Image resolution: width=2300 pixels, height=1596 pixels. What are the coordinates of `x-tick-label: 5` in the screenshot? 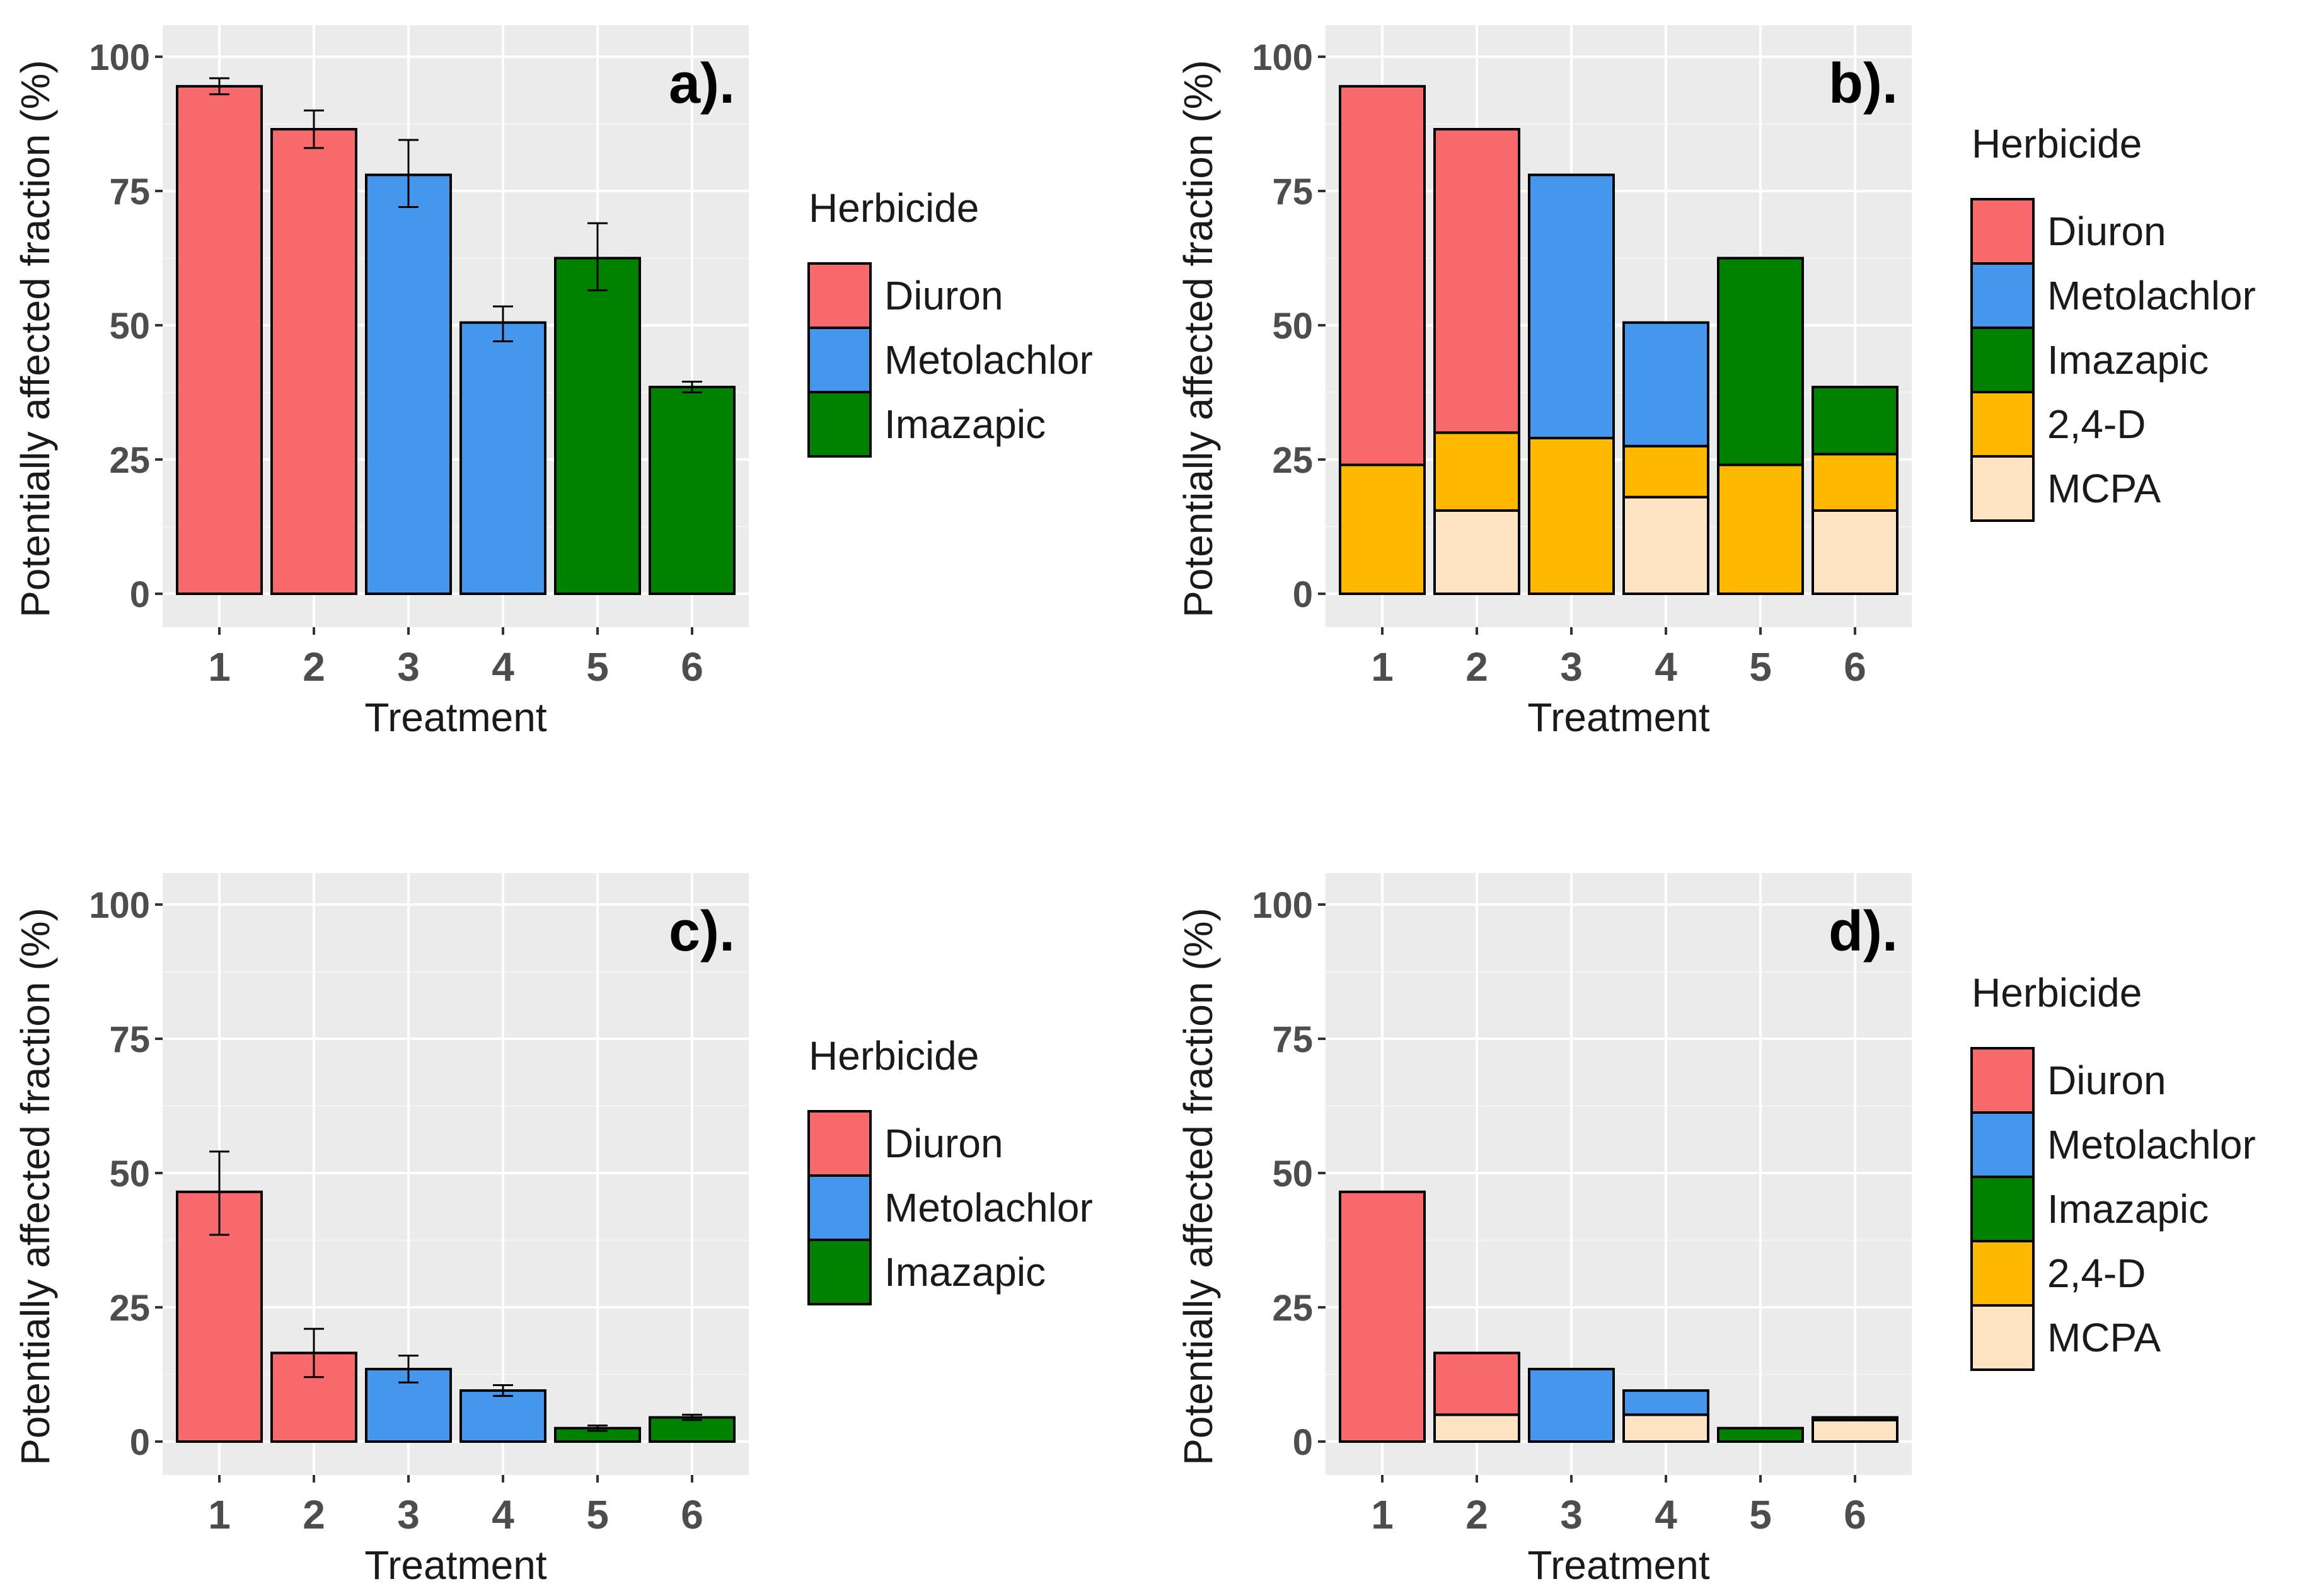 It's located at (597, 1514).